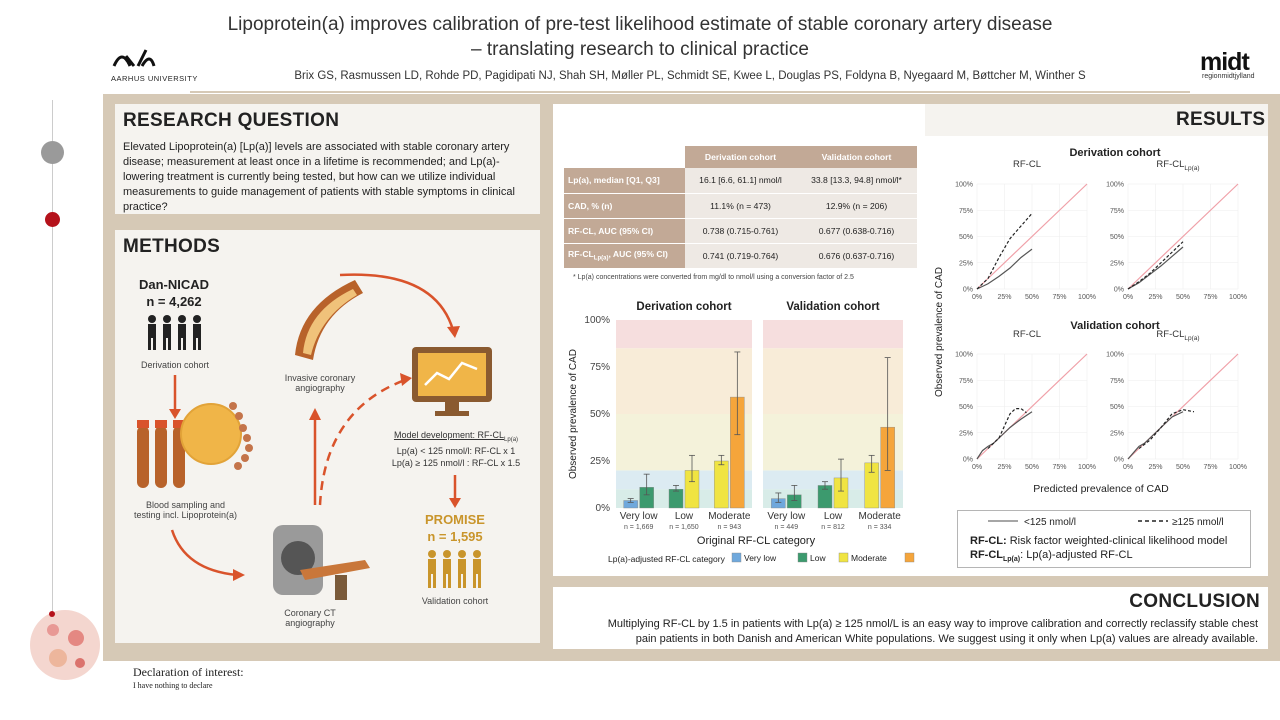 This screenshot has height=720, width=1280. I want to click on rf-cl-bold: RF-CL:, so click(988, 541).